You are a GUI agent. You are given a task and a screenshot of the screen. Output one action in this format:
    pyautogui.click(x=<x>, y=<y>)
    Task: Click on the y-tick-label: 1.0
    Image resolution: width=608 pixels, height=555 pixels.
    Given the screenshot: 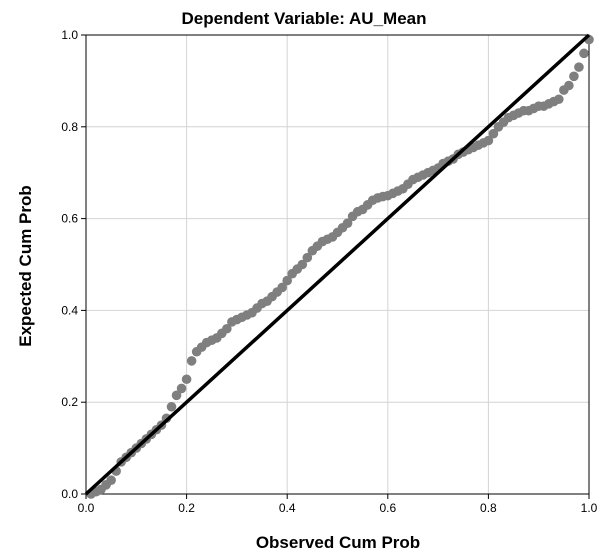 What is the action you would take?
    pyautogui.click(x=69, y=35)
    